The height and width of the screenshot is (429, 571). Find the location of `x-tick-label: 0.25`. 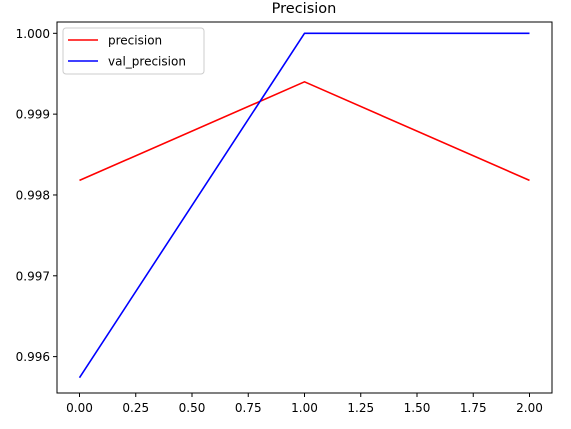

x-tick-label: 0.25 is located at coordinates (135, 408).